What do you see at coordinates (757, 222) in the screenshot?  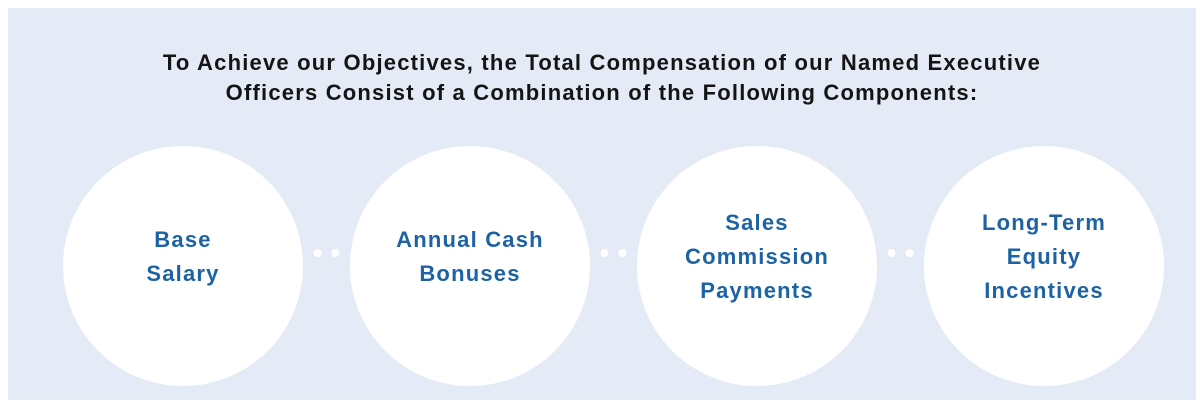 I see `component-label: Sales` at bounding box center [757, 222].